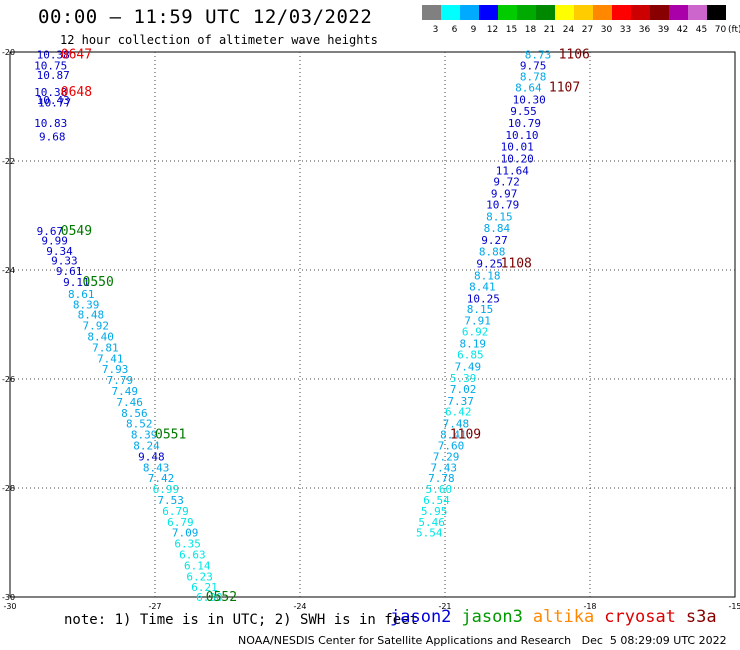 This screenshot has width=740, height=650. What do you see at coordinates (538, 55) in the screenshot?
I see `wave-height-label: 8.73` at bounding box center [538, 55].